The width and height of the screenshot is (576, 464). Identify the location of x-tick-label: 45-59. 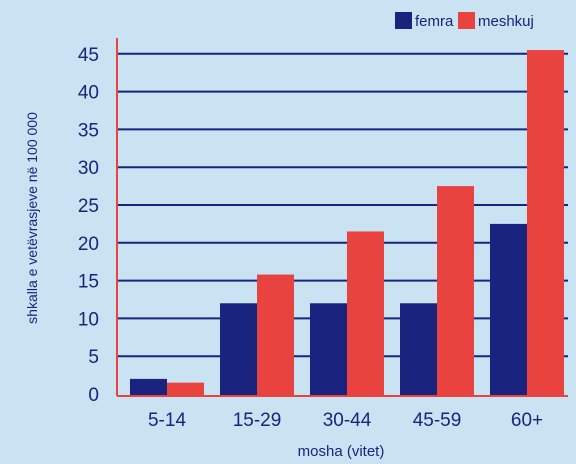
(437, 420).